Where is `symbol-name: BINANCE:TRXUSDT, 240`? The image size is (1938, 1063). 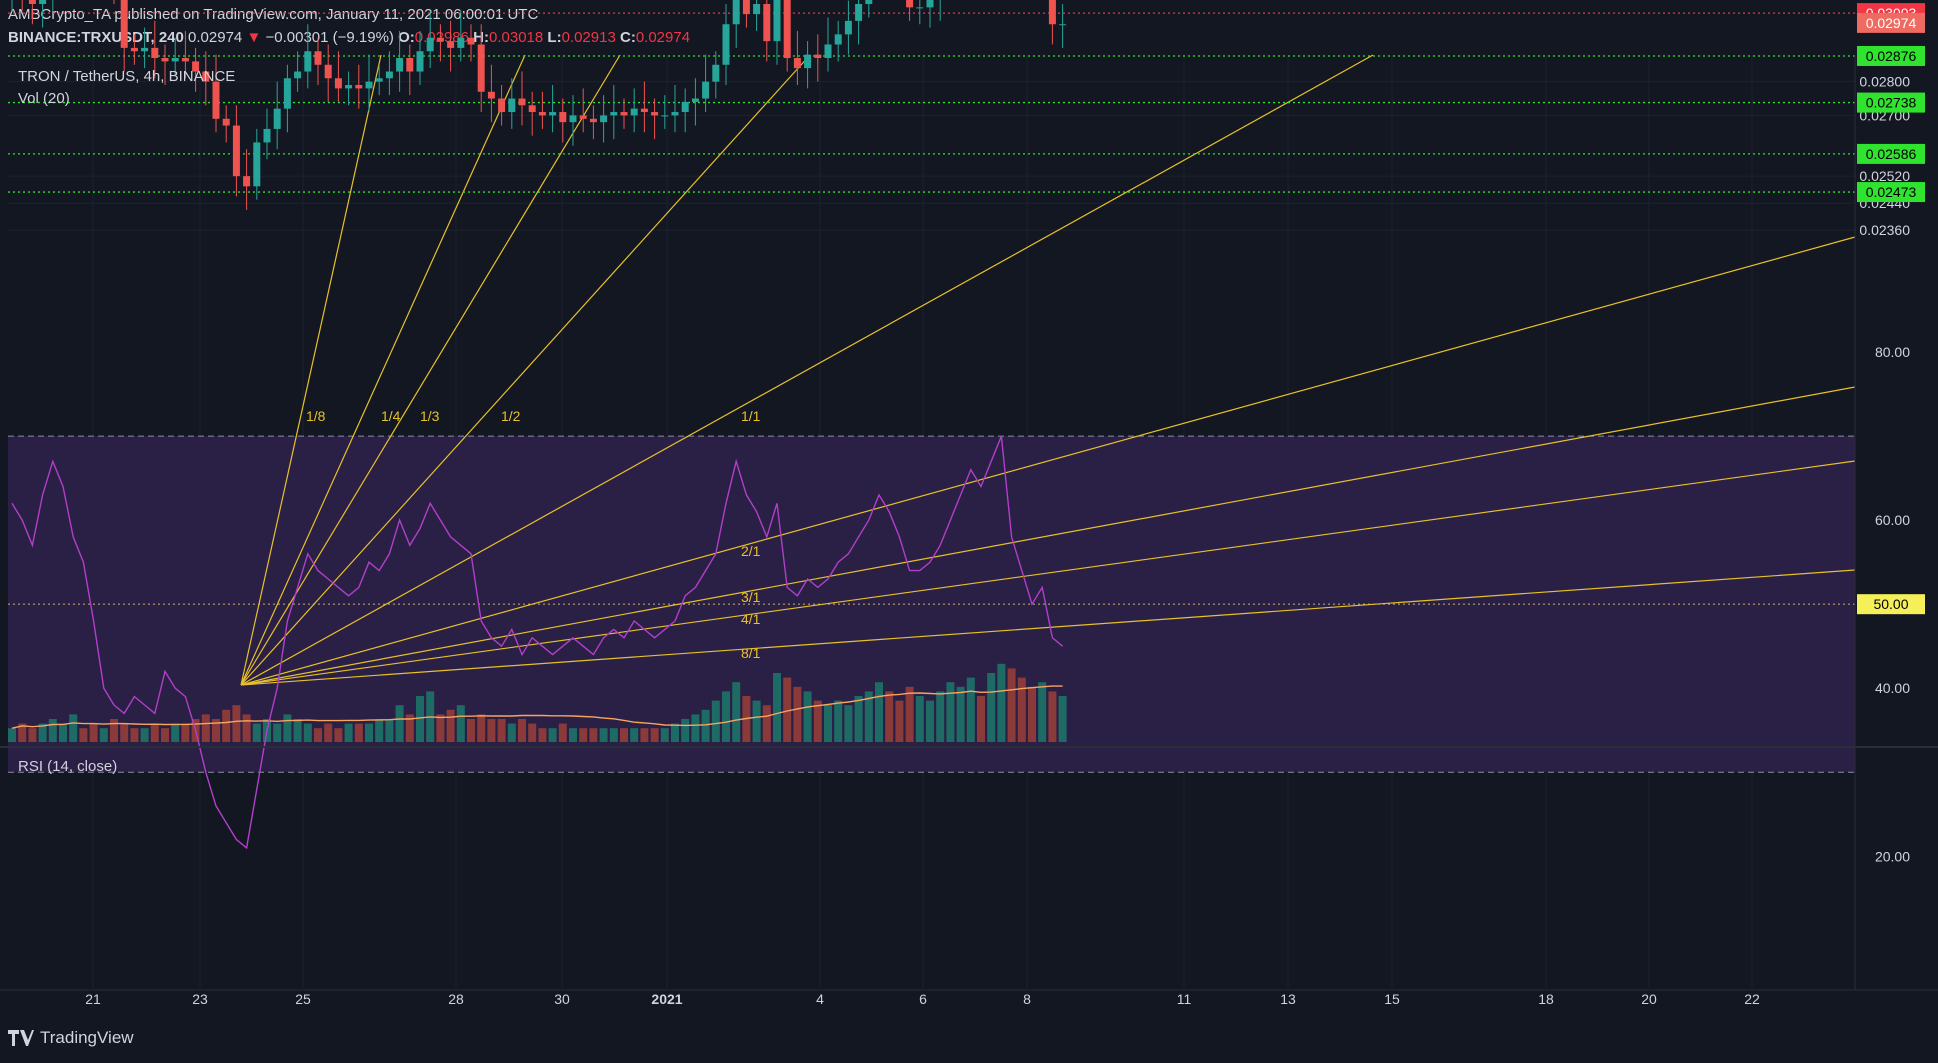
symbol-name: BINANCE:TRXUSDT, 240 is located at coordinates (96, 37).